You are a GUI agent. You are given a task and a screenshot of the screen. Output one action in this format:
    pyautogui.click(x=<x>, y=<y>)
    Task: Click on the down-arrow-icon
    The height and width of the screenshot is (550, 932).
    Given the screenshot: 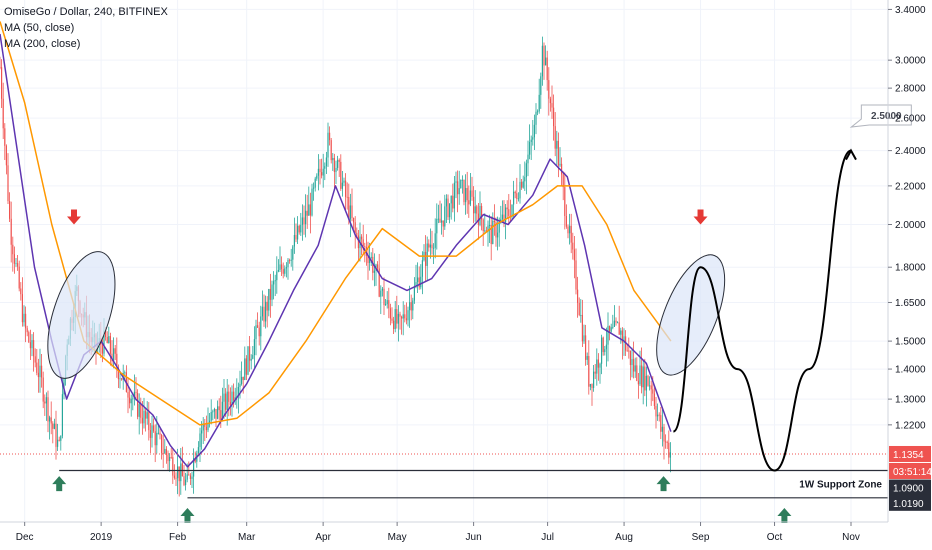 What is the action you would take?
    pyautogui.click(x=700, y=217)
    